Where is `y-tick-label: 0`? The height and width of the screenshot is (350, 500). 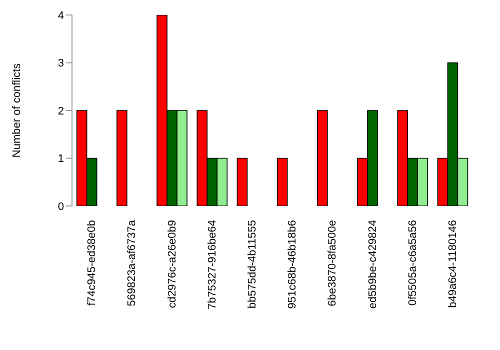
y-tick-label: 0 is located at coordinates (61, 206).